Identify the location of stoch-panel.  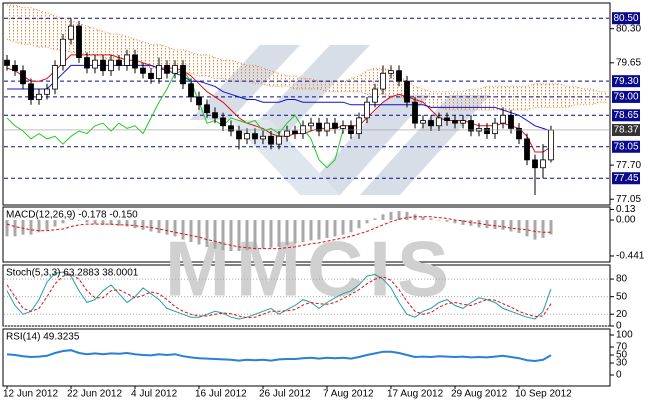
(306, 295).